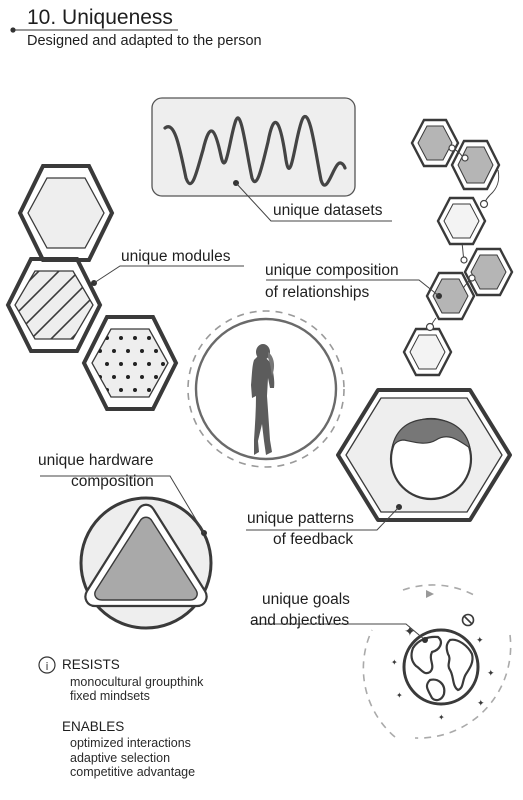 This screenshot has height=800, width=523. Describe the element at coordinates (130, 743) in the screenshot. I see `enables-item: optimized interactions` at that location.